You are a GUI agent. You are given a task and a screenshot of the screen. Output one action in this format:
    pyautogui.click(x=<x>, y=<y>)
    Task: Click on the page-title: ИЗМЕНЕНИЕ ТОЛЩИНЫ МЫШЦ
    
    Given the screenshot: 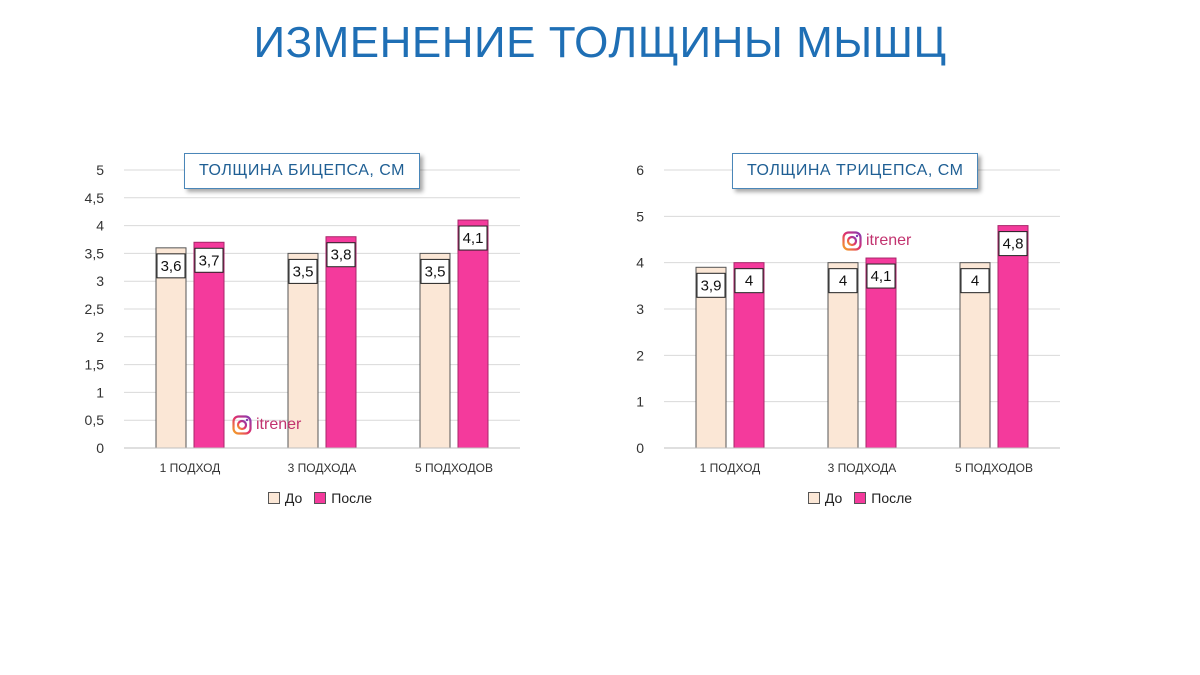 What is the action you would take?
    pyautogui.click(x=600, y=42)
    